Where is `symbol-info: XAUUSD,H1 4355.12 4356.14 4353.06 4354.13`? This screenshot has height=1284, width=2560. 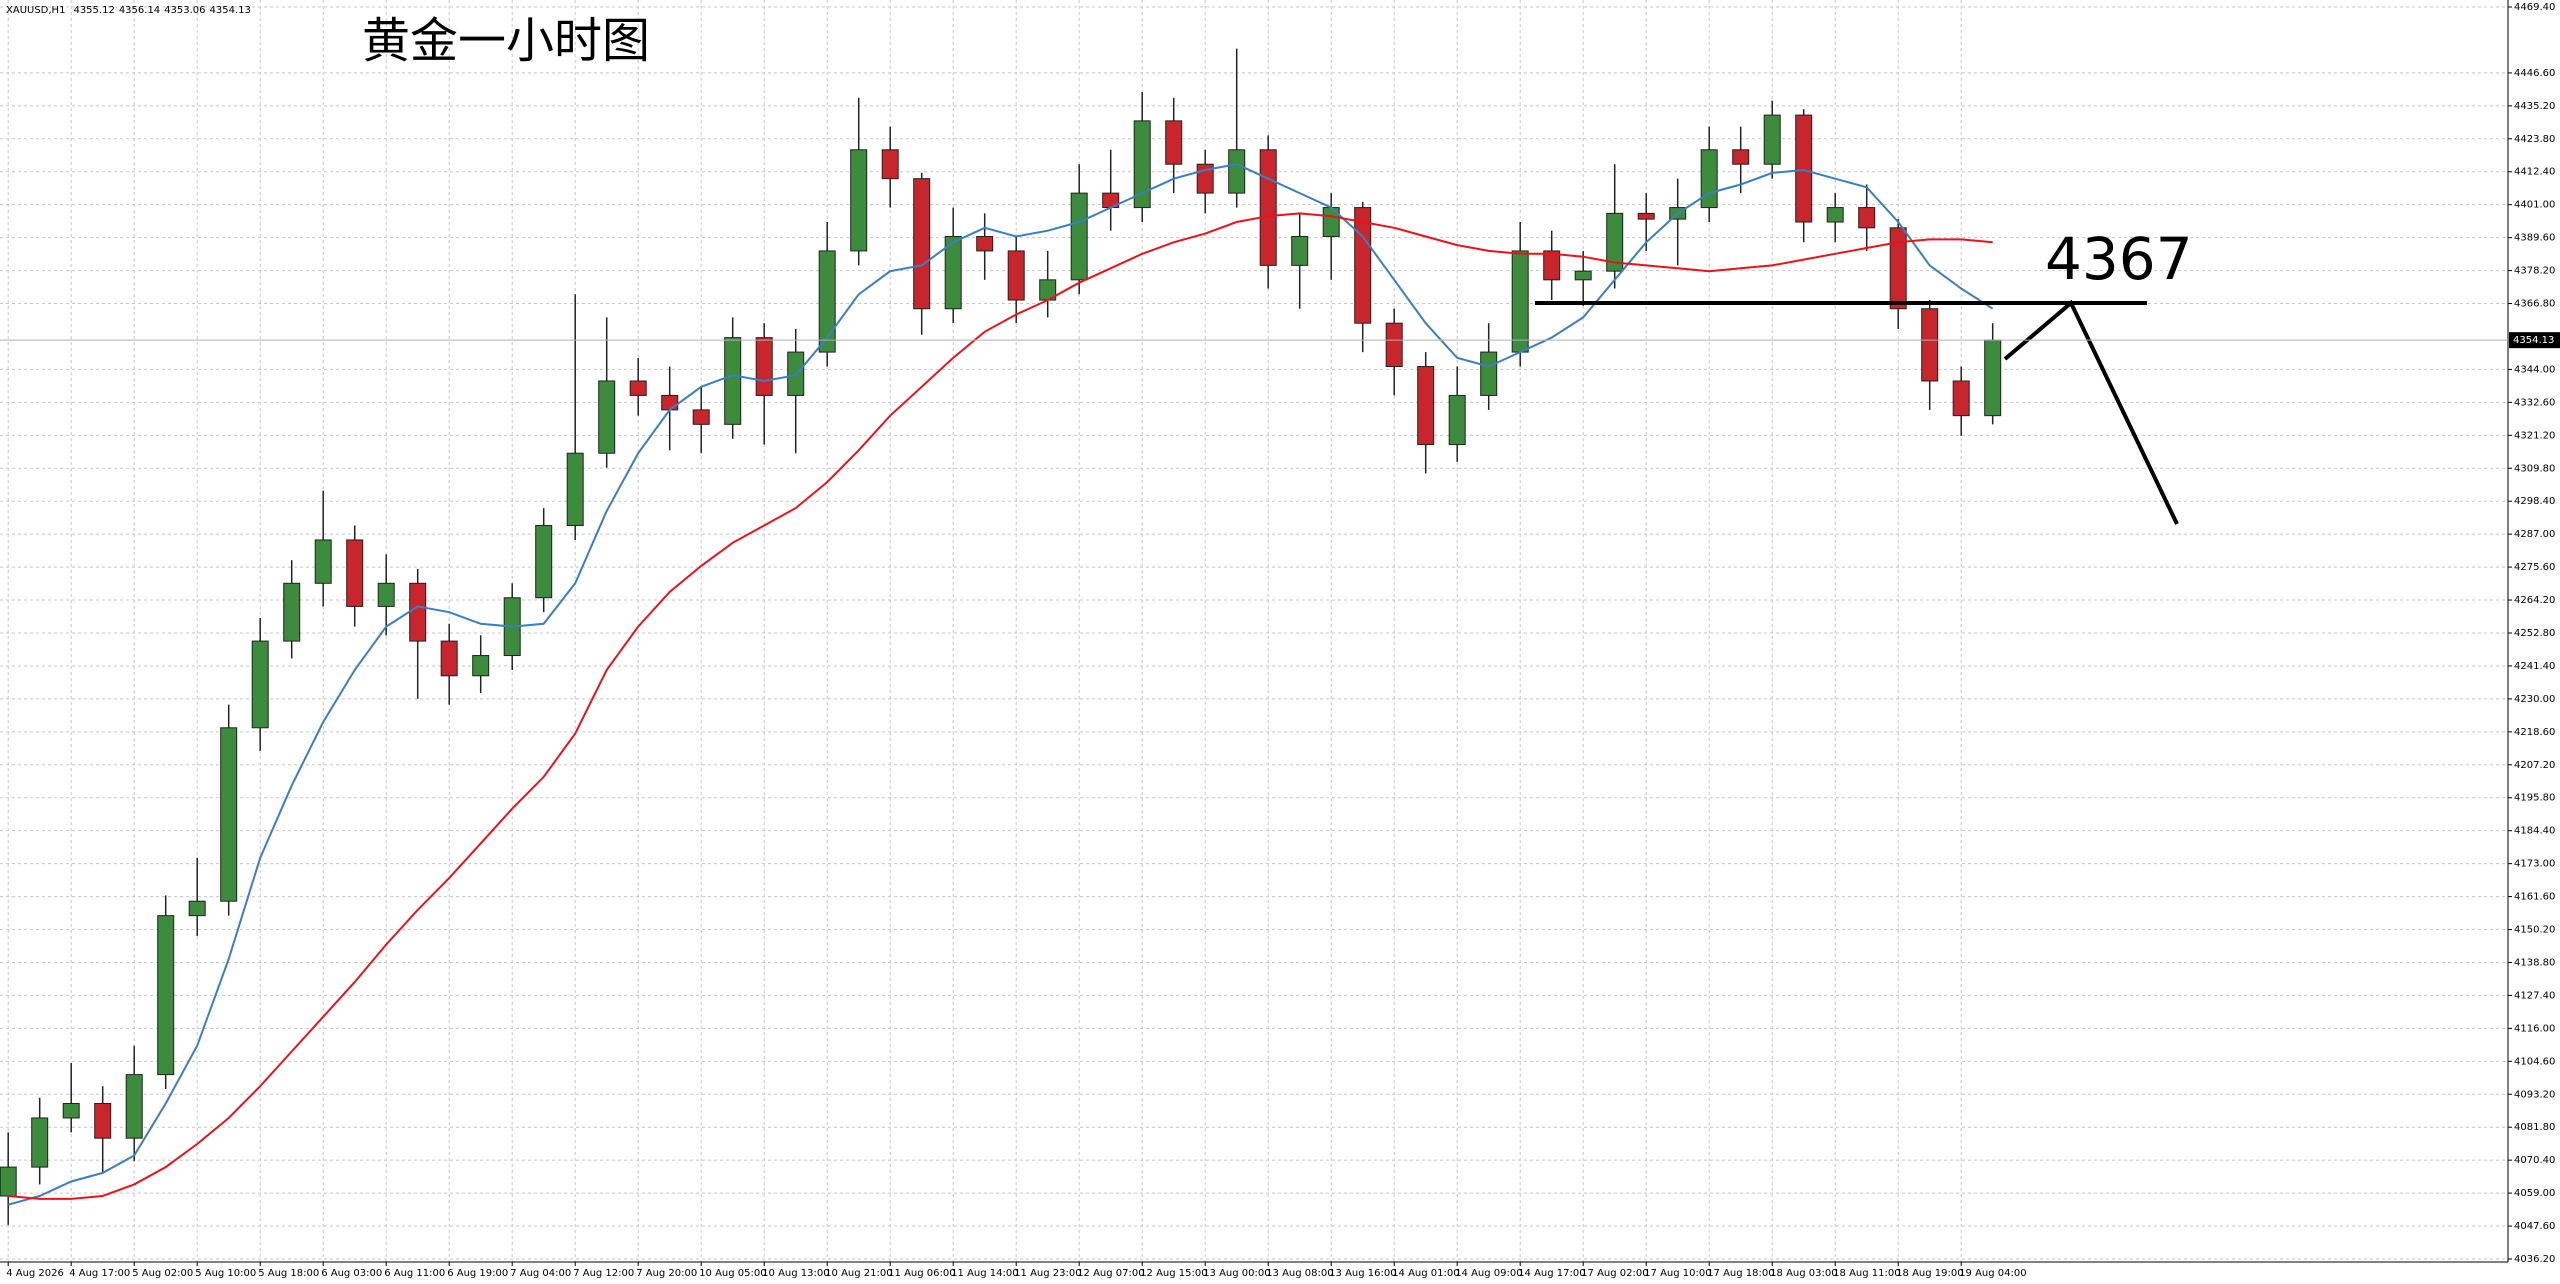
symbol-info: XAUUSD,H1 4355.12 4356.14 4353.06 4354.13 is located at coordinates (128, 10).